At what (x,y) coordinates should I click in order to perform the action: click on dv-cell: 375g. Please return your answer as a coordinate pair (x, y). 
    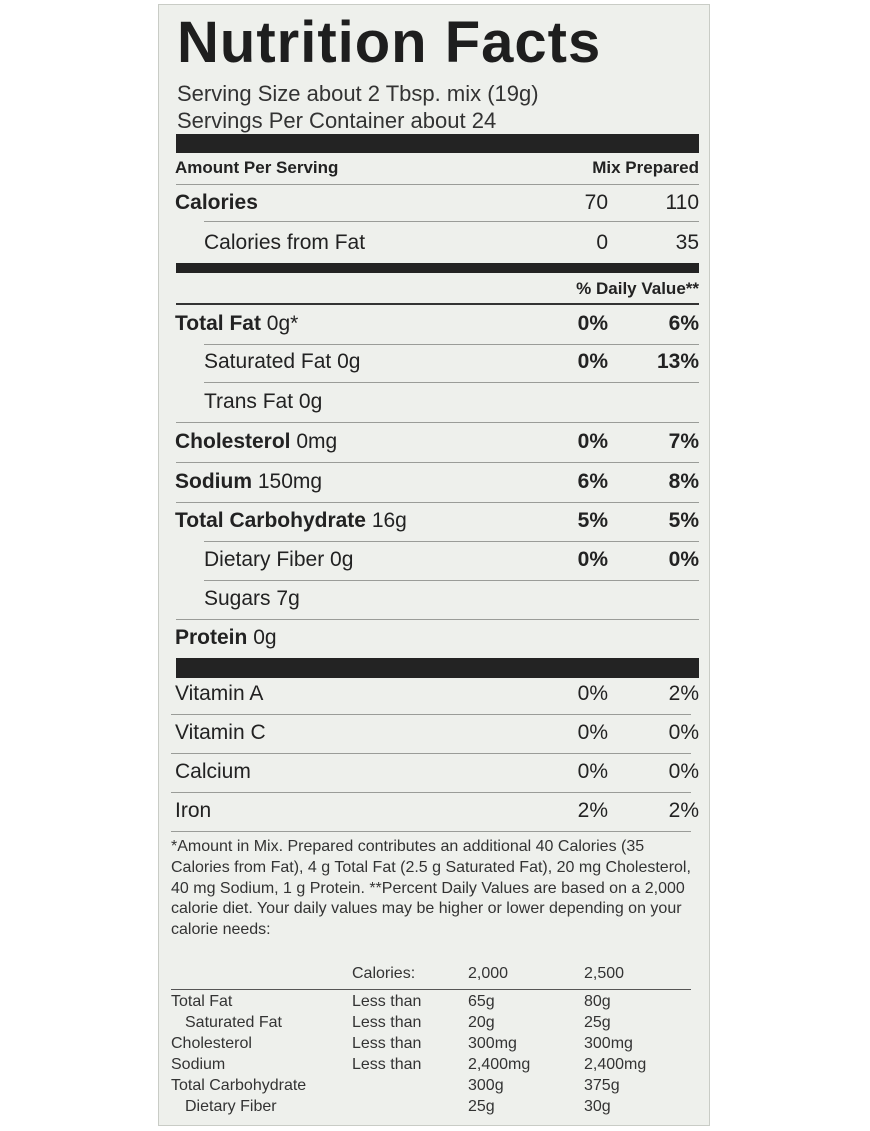
    Looking at the image, I should click on (602, 1085).